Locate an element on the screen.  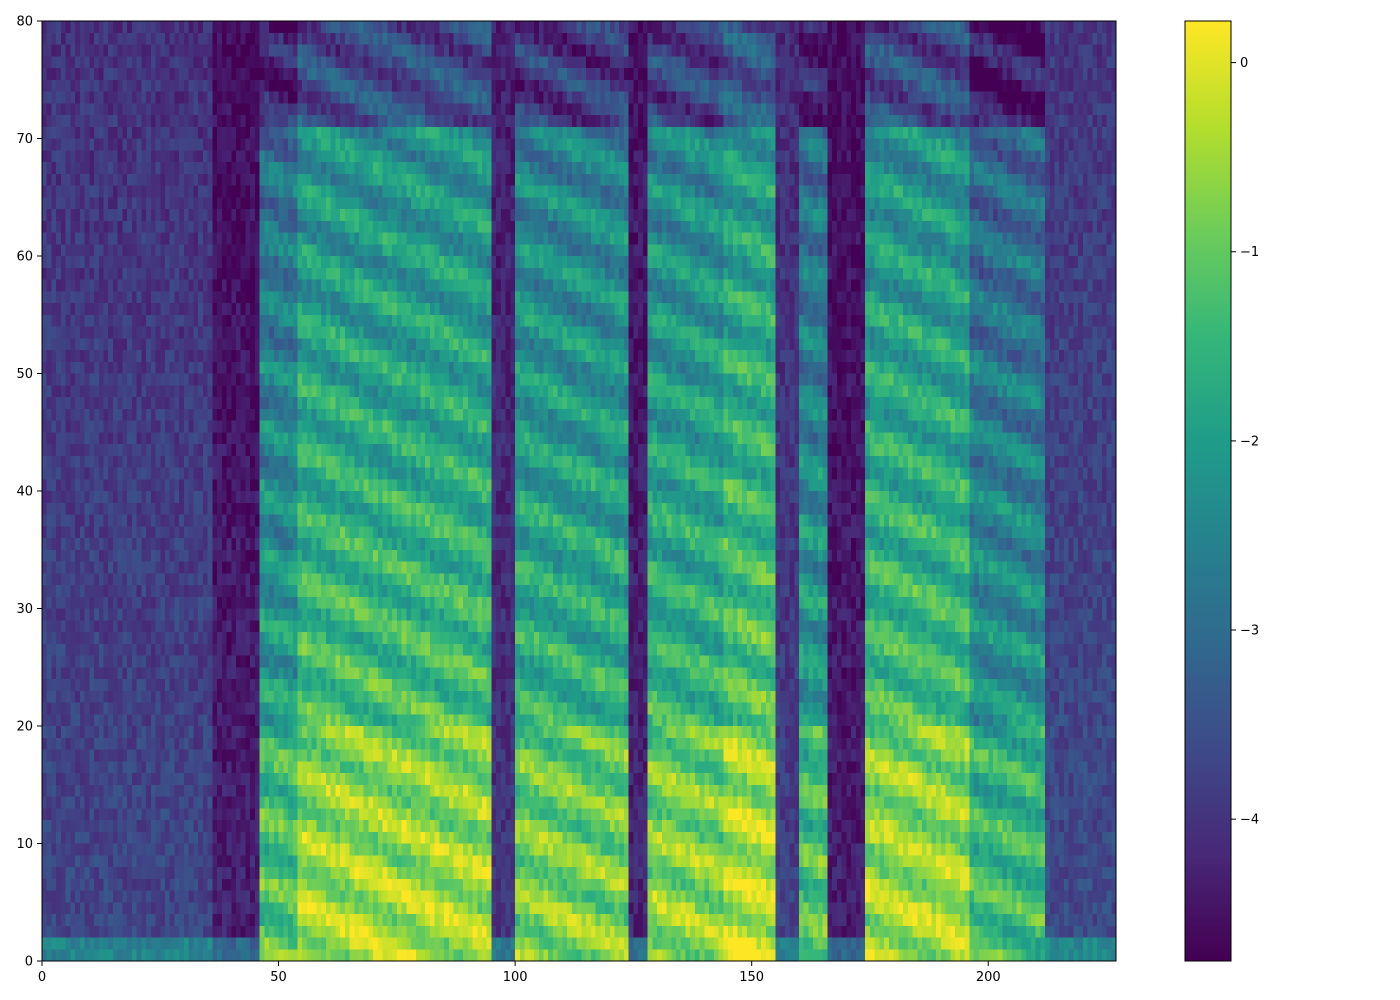
colorbar-ticks: 0 −1 −2 −3 −4 is located at coordinates (1245, 442).